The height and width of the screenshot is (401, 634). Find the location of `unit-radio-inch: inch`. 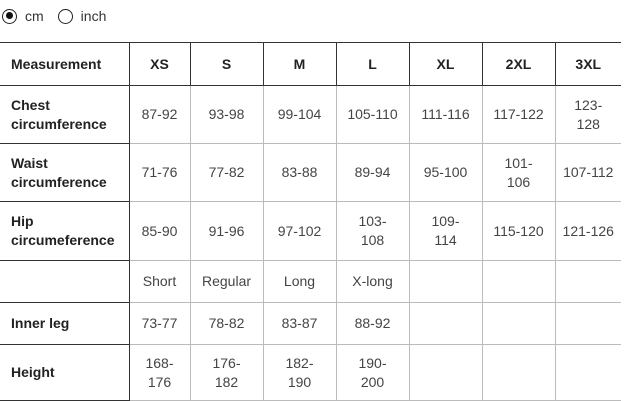

unit-radio-inch: inch is located at coordinates (82, 16).